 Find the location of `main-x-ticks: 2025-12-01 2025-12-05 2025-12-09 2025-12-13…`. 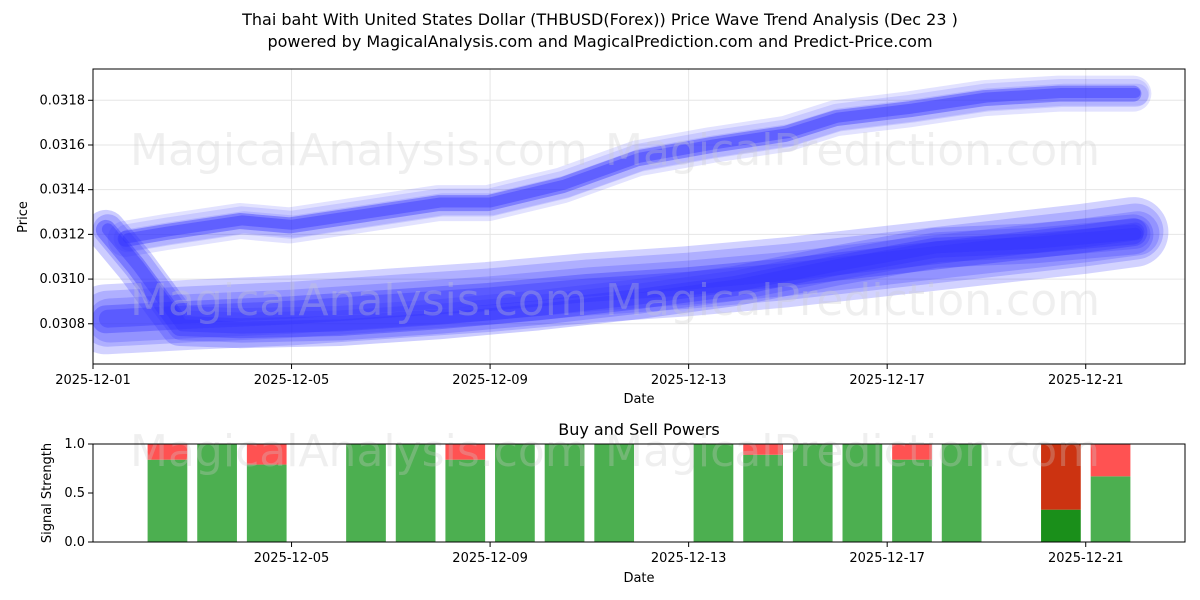

main-x-ticks: 2025-12-01 2025-12-05 2025-12-09 2025-12-13… is located at coordinates (589, 376).